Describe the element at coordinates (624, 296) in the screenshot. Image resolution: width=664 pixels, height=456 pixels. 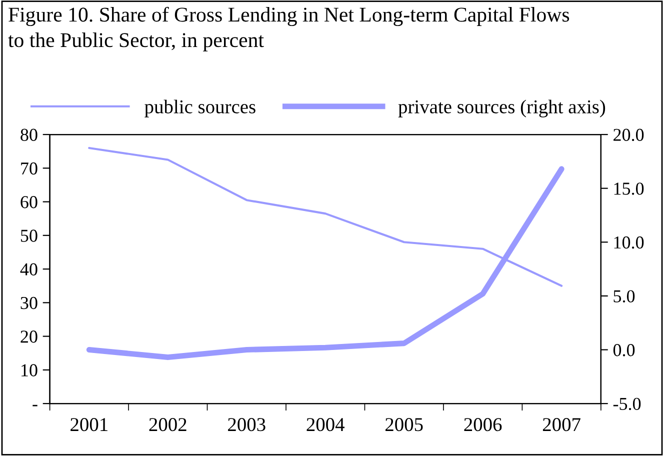
I see `y2-tick-label: 5.0` at that location.